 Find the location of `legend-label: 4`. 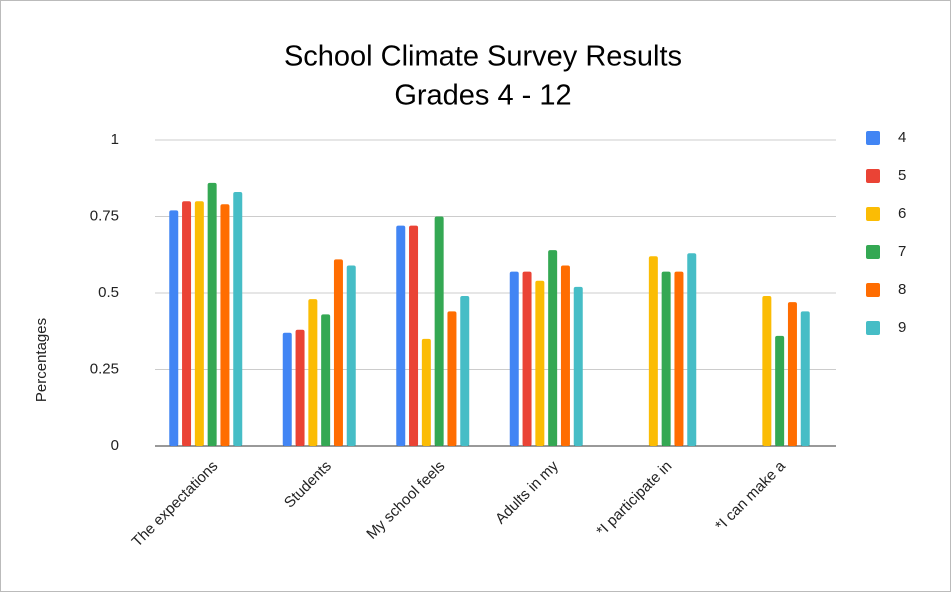

legend-label: 4 is located at coordinates (902, 137).